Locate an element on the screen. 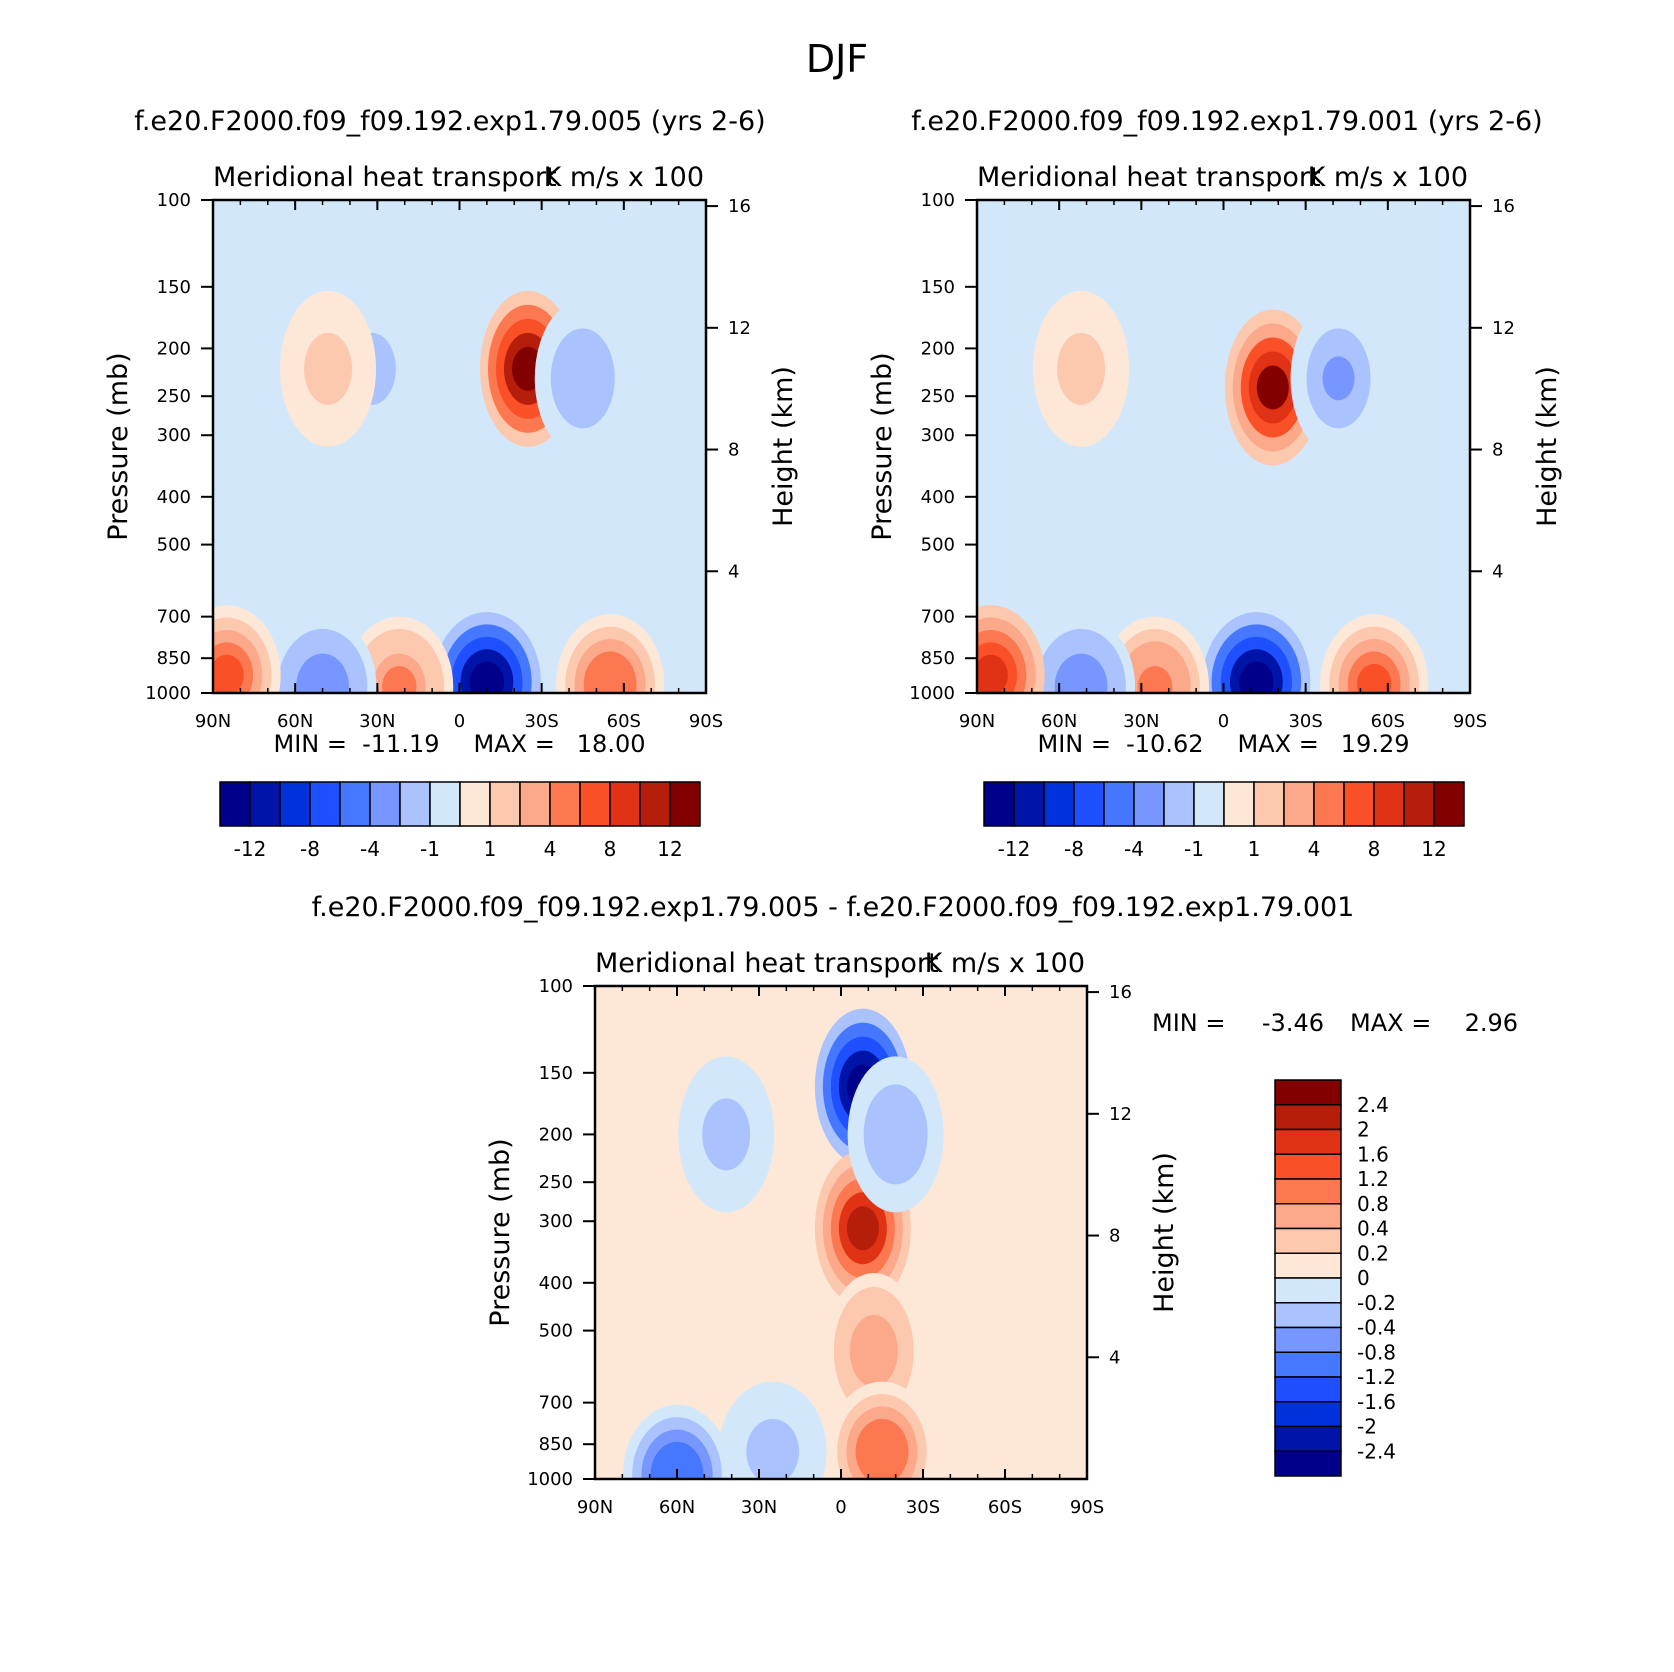 This screenshot has height=1672, width=1674. y-axis-label: Pressure (mb) is located at coordinates (882, 446).